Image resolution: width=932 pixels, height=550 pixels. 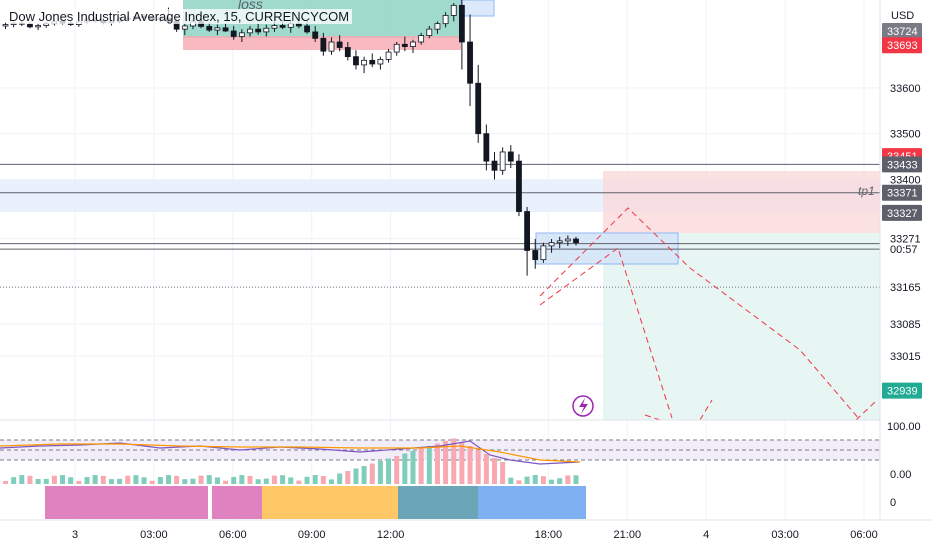 What do you see at coordinates (312, 535) in the screenshot?
I see `x-tick-label: 09:00` at bounding box center [312, 535].